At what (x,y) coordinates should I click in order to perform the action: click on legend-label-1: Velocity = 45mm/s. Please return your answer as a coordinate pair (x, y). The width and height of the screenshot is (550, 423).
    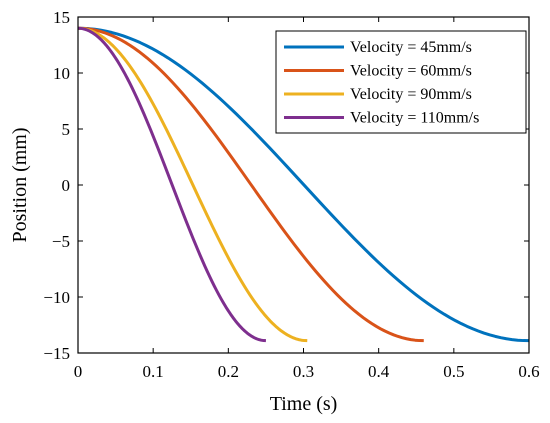
    Looking at the image, I should click on (411, 47).